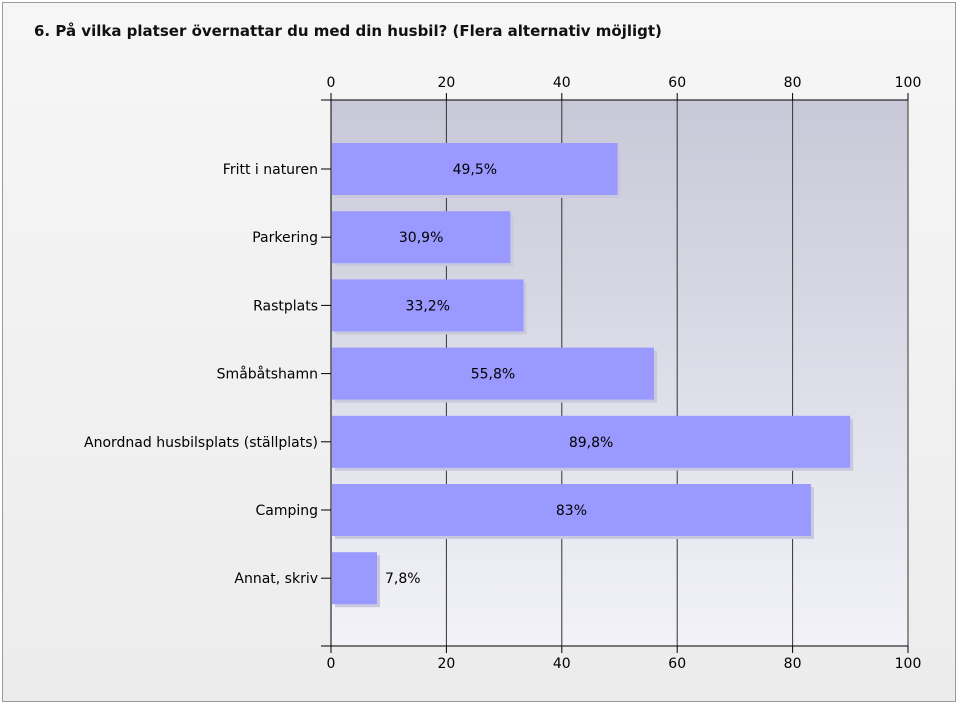 Image resolution: width=960 pixels, height=706 pixels. What do you see at coordinates (793, 664) in the screenshot?
I see `tick-label-bottom: 80` at bounding box center [793, 664].